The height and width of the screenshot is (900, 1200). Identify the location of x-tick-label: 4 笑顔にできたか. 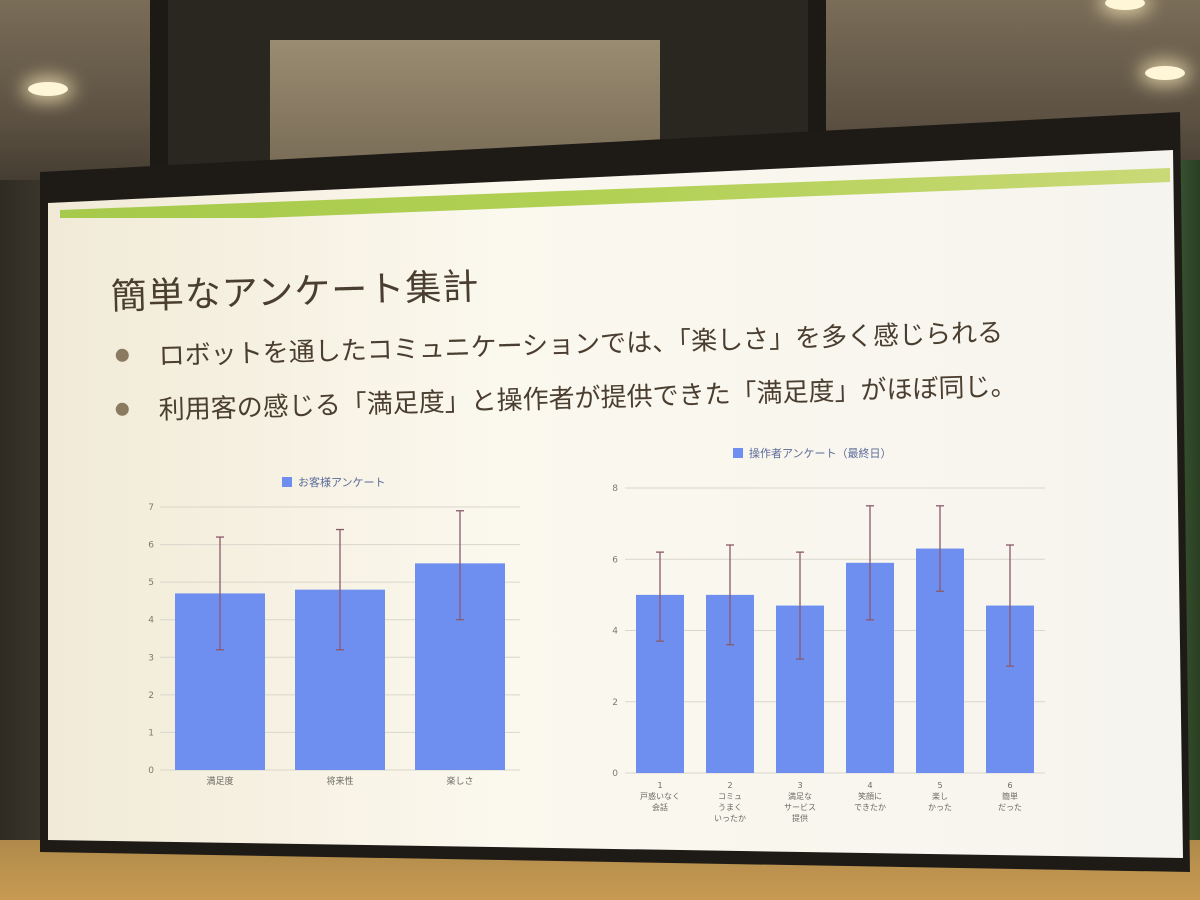
(870, 796).